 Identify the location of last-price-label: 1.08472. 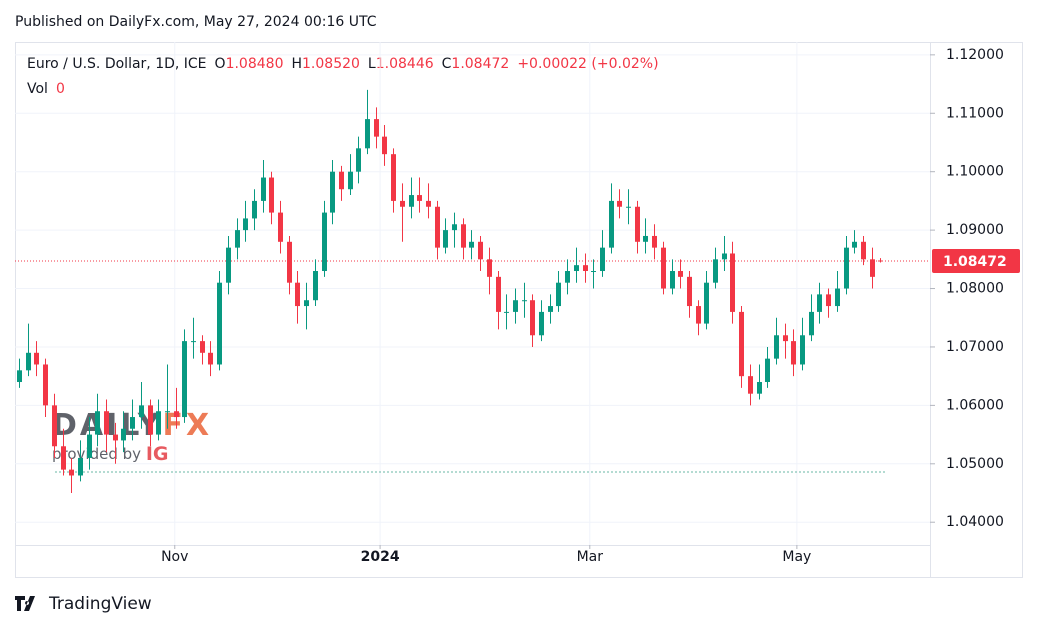
(975, 262).